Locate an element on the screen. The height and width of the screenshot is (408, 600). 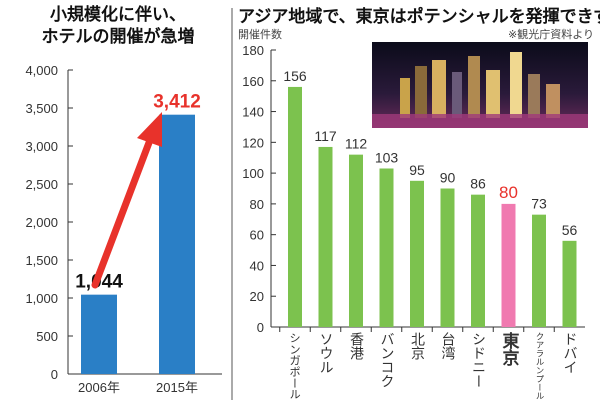
x-tick-label: 2006年 is located at coordinates (99, 387).